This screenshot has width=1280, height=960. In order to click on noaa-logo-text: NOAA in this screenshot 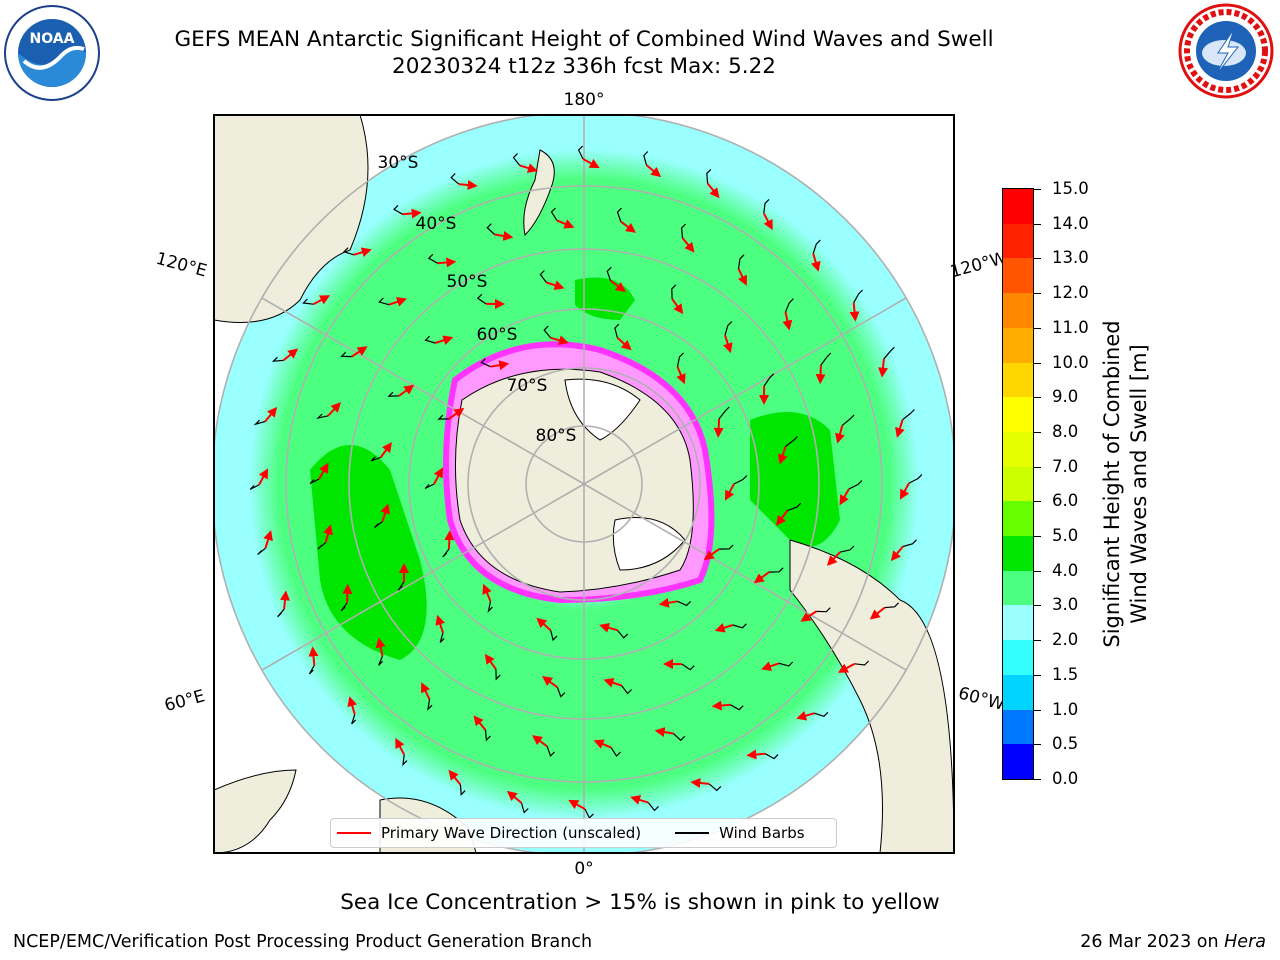, I will do `click(52, 39)`.